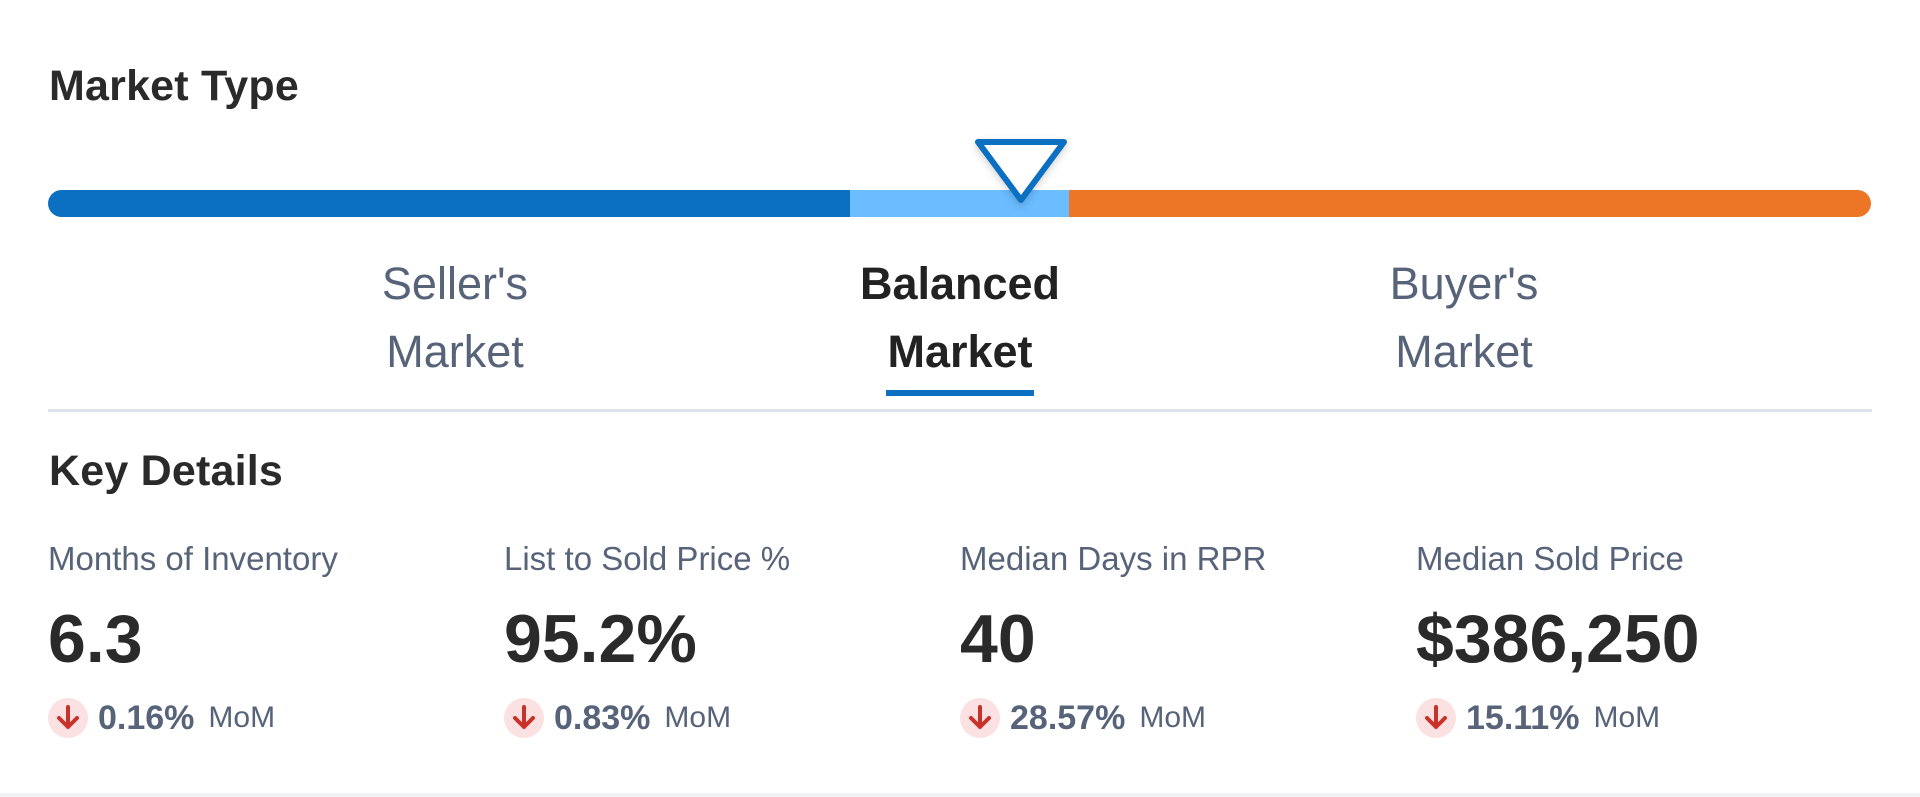  I want to click on stat-median-days-in-rpr: Median Days in RPR 40 28.57% MoM, so click(1188, 637).